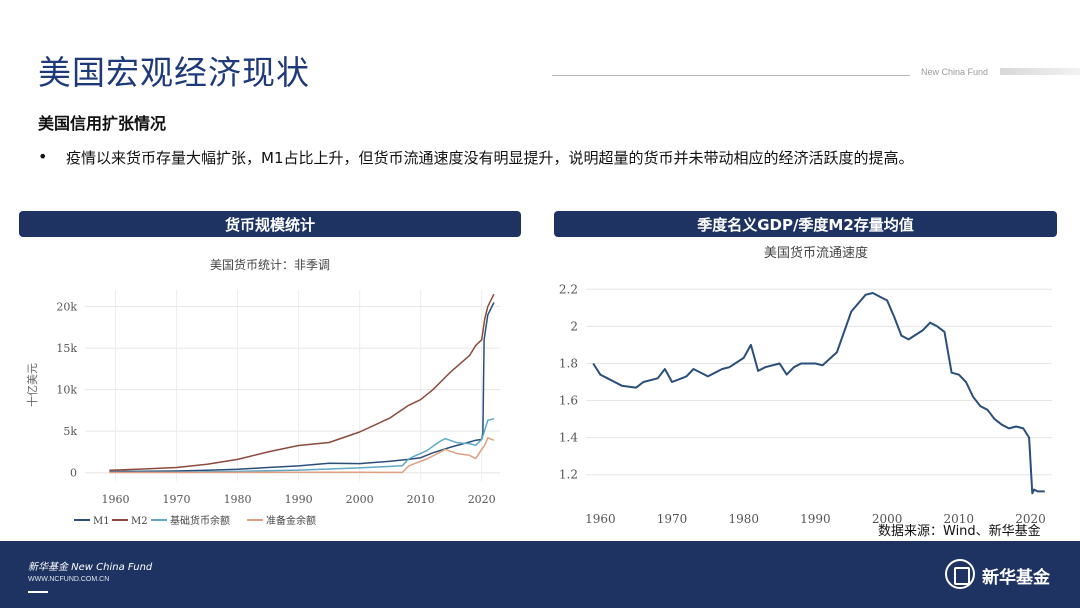 This screenshot has width=1080, height=608. Describe the element at coordinates (139, 521) in the screenshot. I see `legend-label: M2` at that location.